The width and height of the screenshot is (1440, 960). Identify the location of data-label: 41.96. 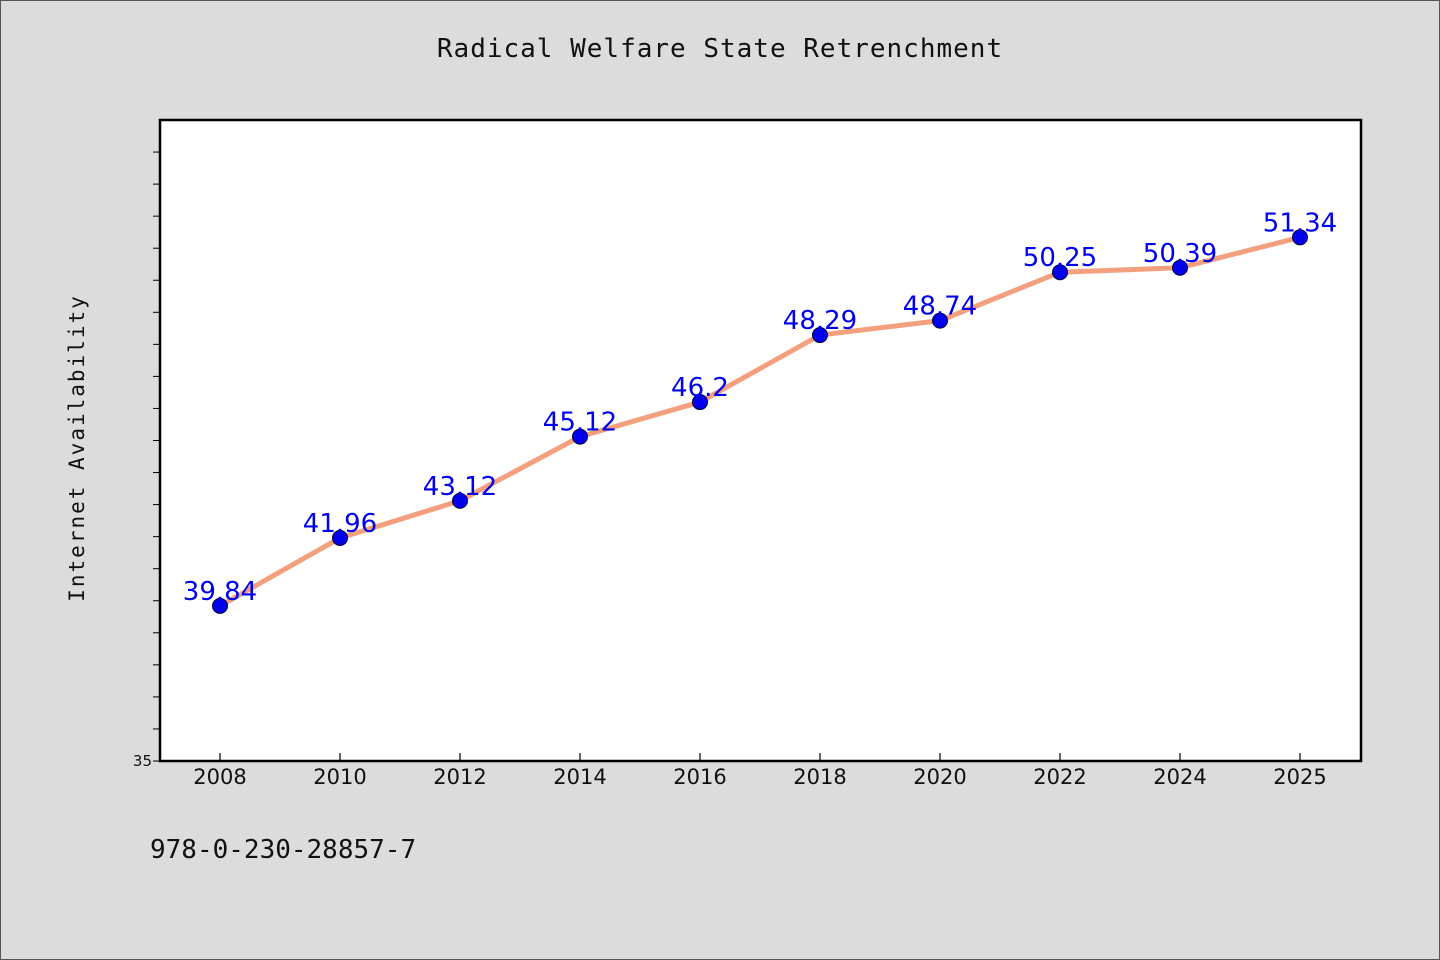
(340, 524).